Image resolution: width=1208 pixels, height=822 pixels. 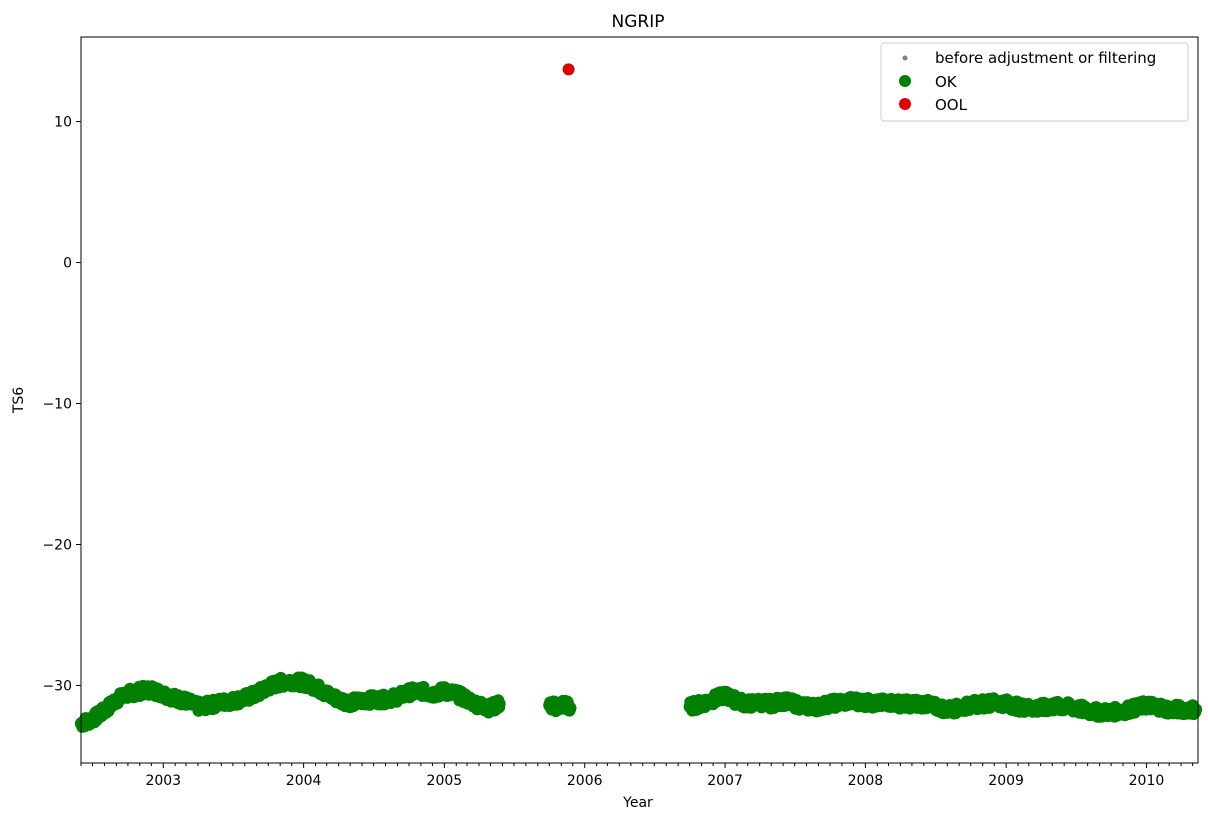 What do you see at coordinates (905, 58) in the screenshot?
I see `legend-marker-before` at bounding box center [905, 58].